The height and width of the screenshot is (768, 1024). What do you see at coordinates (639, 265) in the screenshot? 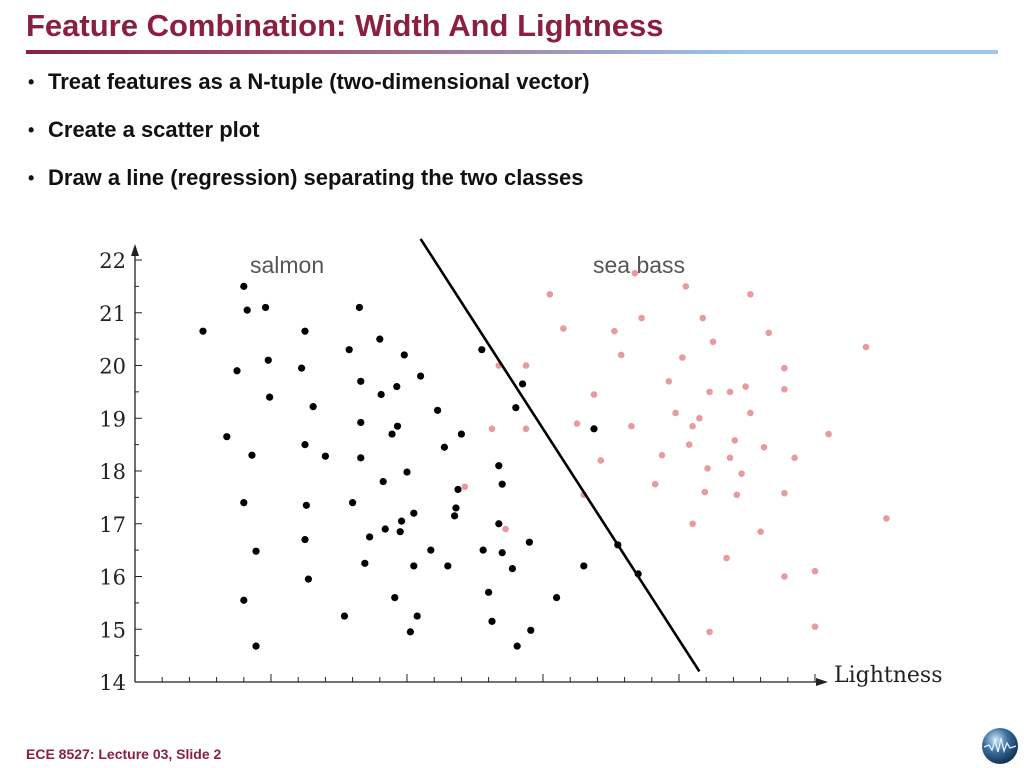
I see `series-label-sea-bass: sea bass` at bounding box center [639, 265].